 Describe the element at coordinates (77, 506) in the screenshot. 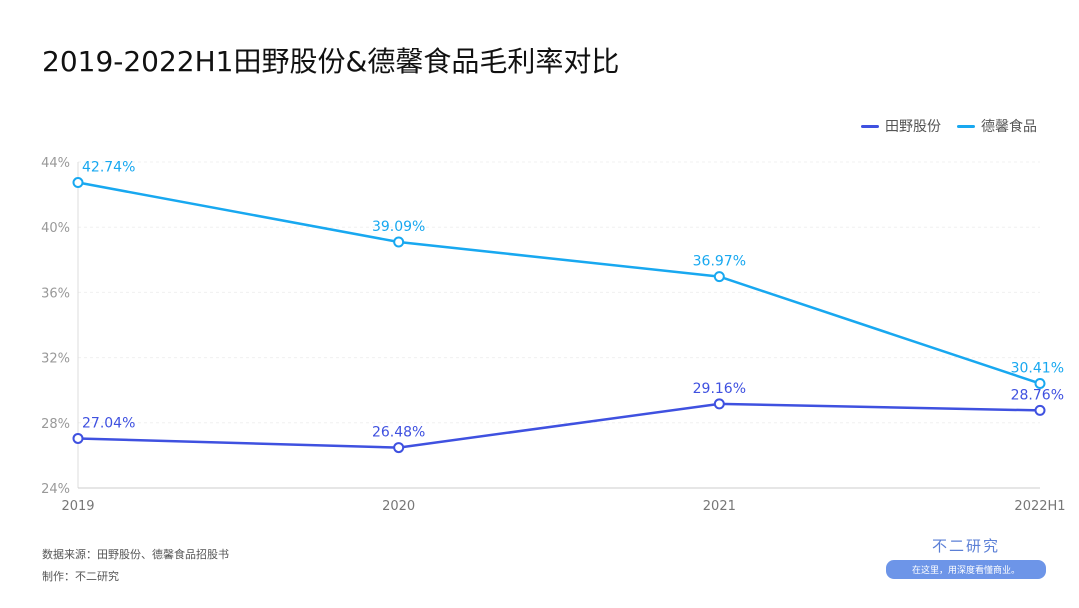

I see `x-tick-label: 2019` at that location.